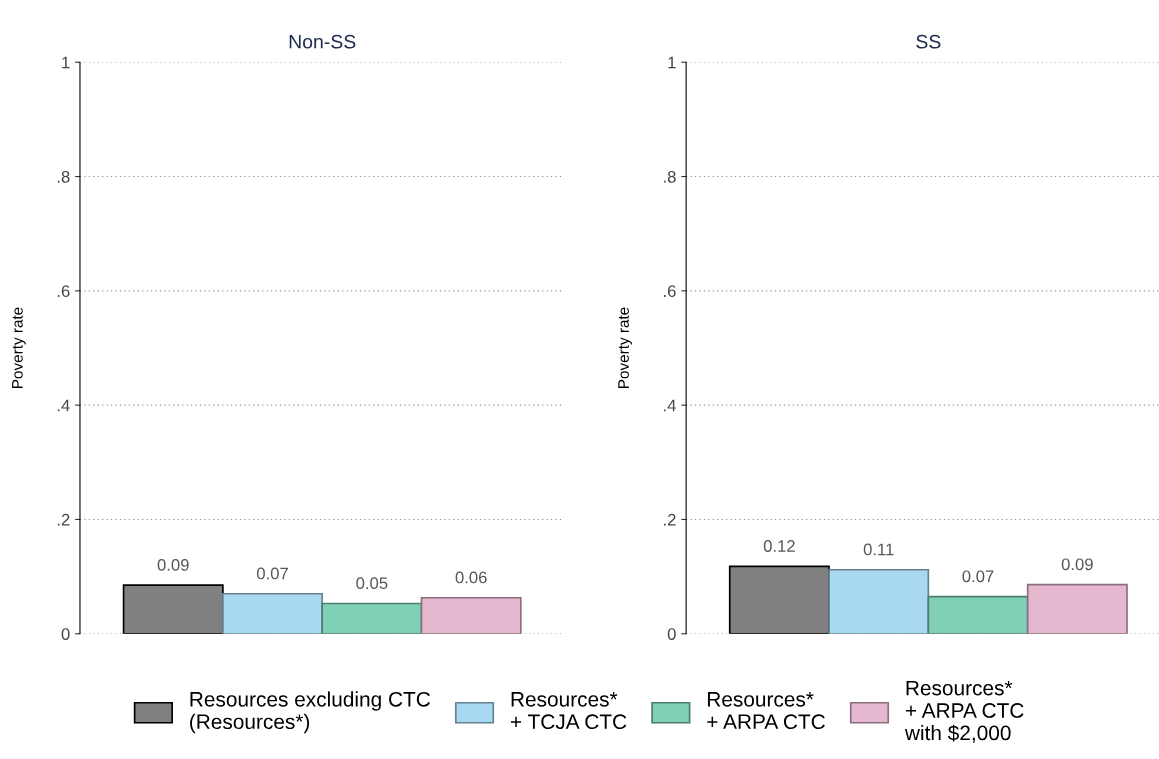  Describe the element at coordinates (310, 712) in the screenshot. I see `legend-label: Resources excluding CTC (Resources*)` at that location.